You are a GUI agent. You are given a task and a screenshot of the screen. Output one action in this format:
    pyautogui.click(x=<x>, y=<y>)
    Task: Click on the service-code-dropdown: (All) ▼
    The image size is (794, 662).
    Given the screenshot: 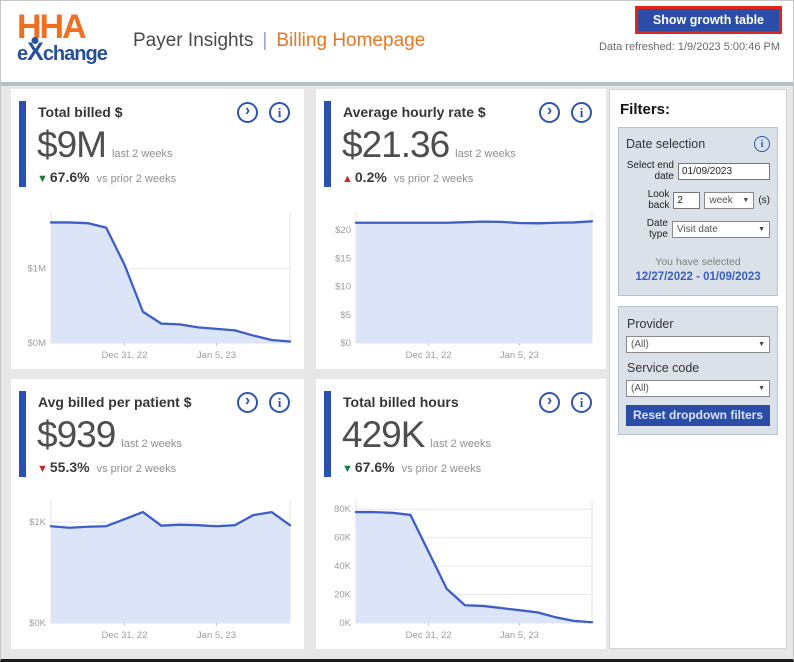 What is the action you would take?
    pyautogui.click(x=698, y=388)
    